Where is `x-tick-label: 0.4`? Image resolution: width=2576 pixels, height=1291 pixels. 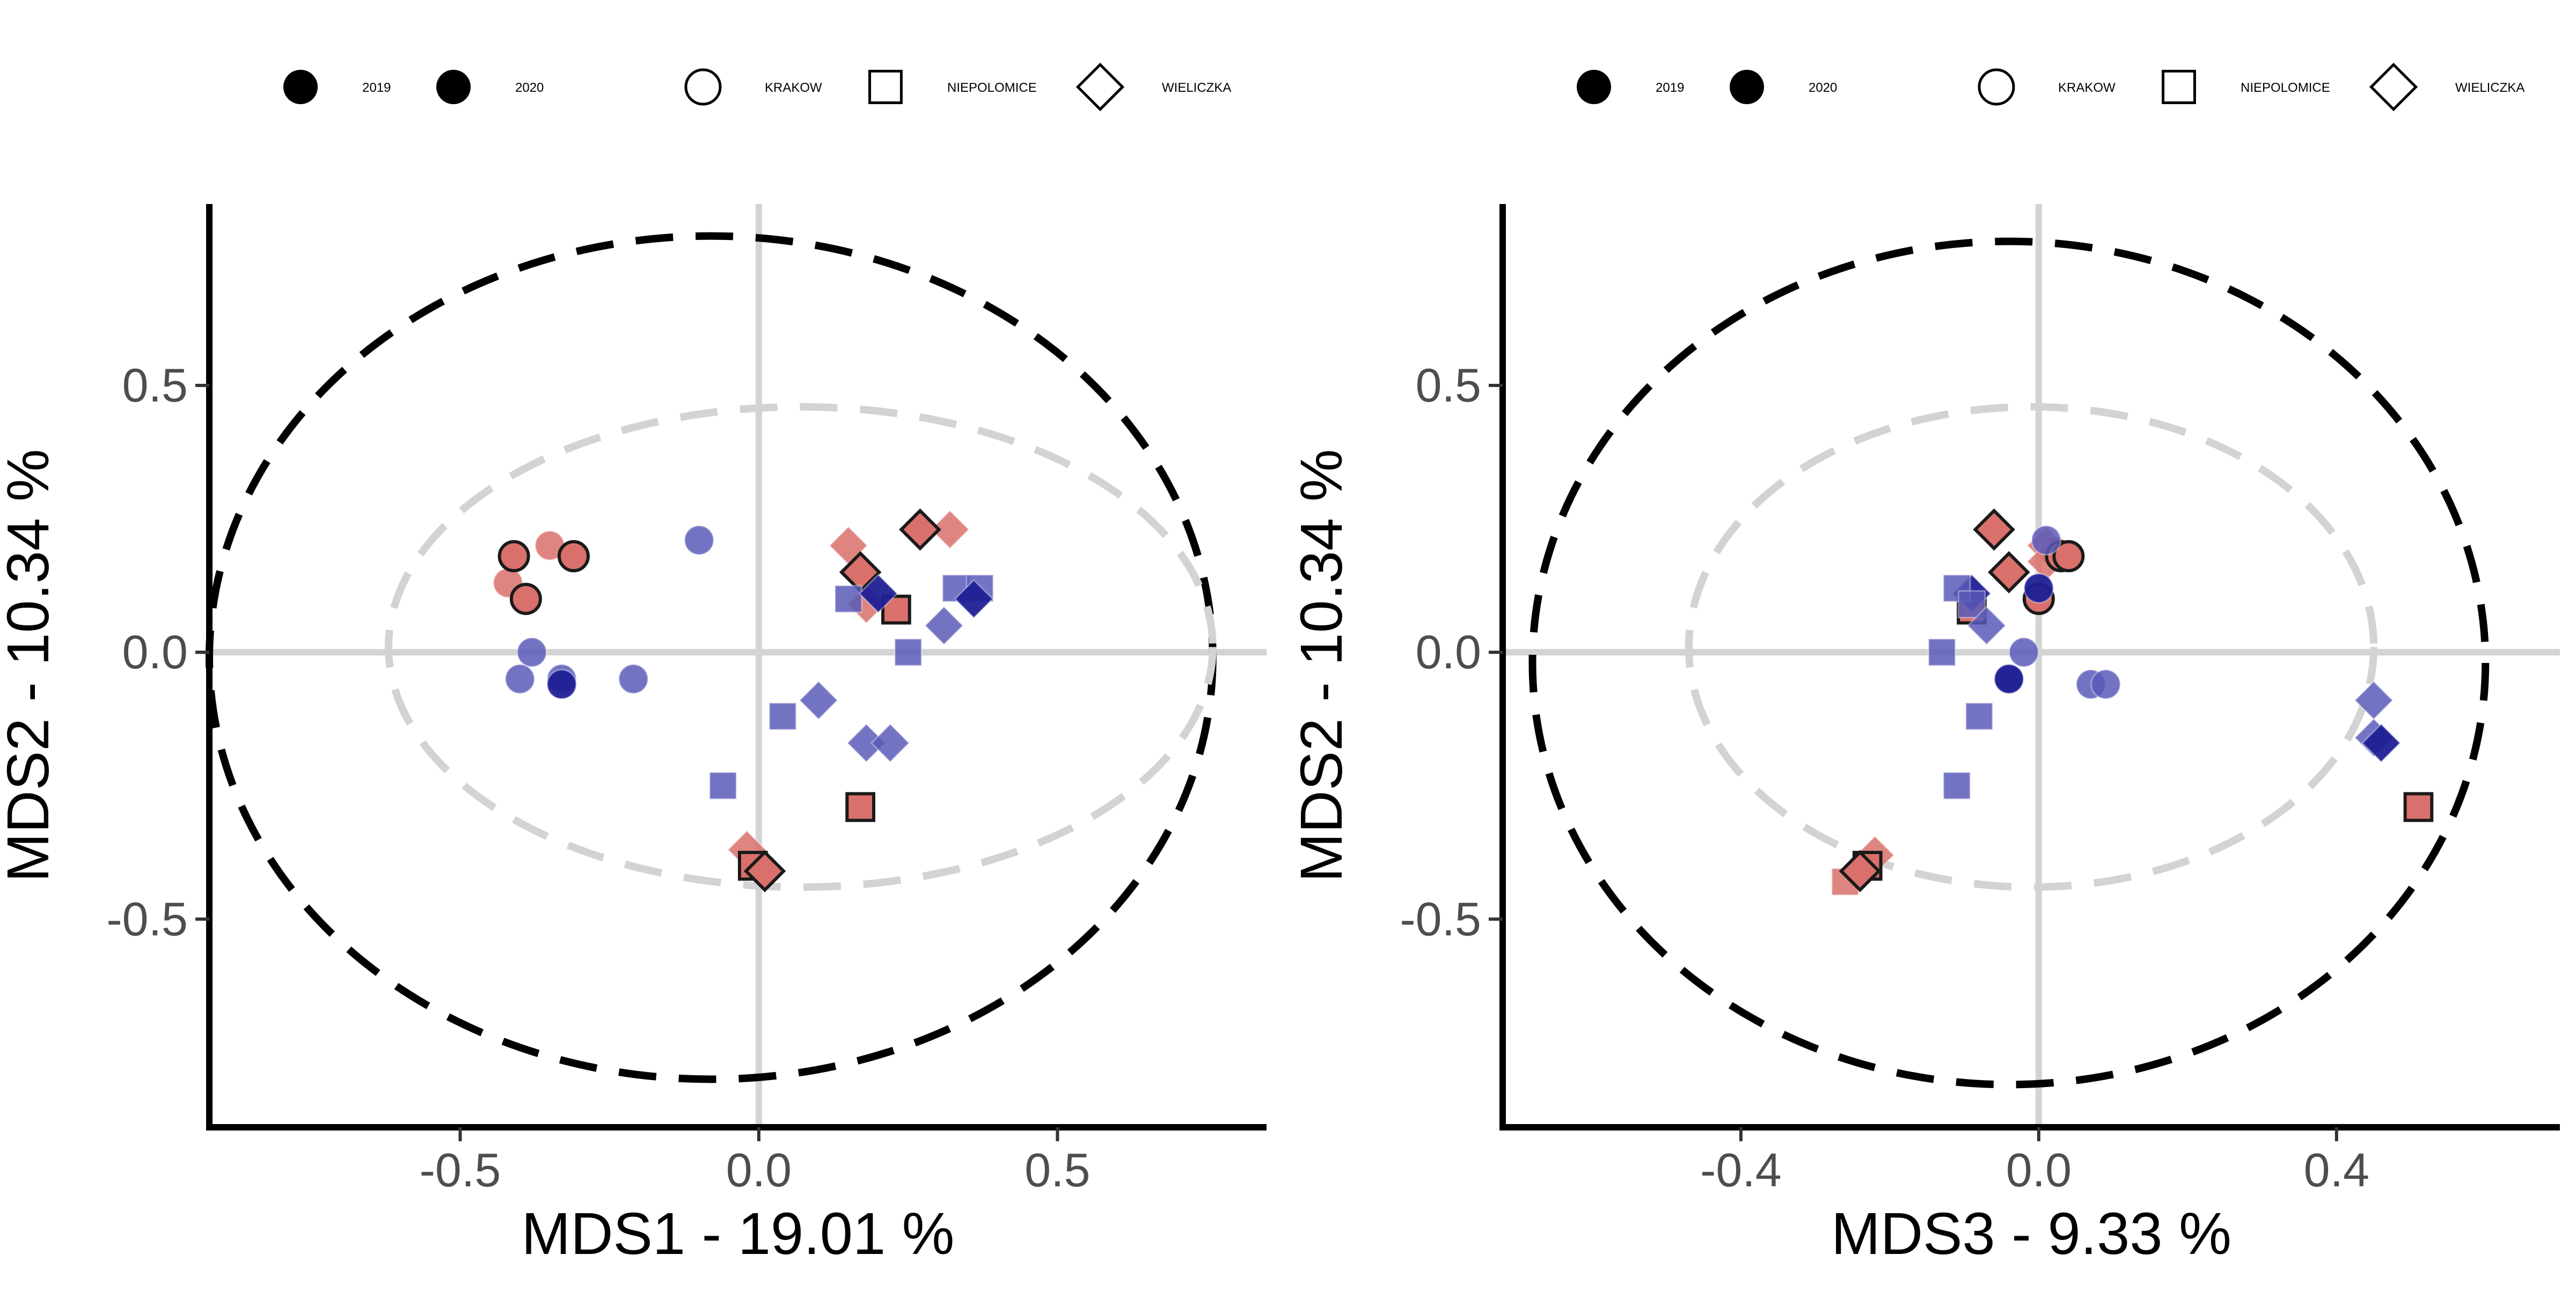
x-tick-label: 0.4 is located at coordinates (2336, 1170).